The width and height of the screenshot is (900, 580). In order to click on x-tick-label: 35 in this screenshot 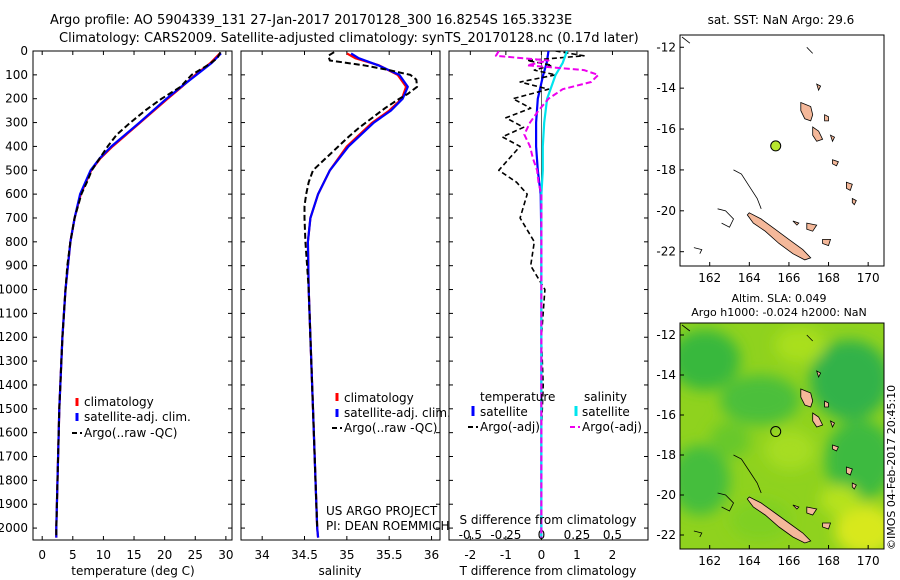, I will do `click(346, 555)`.